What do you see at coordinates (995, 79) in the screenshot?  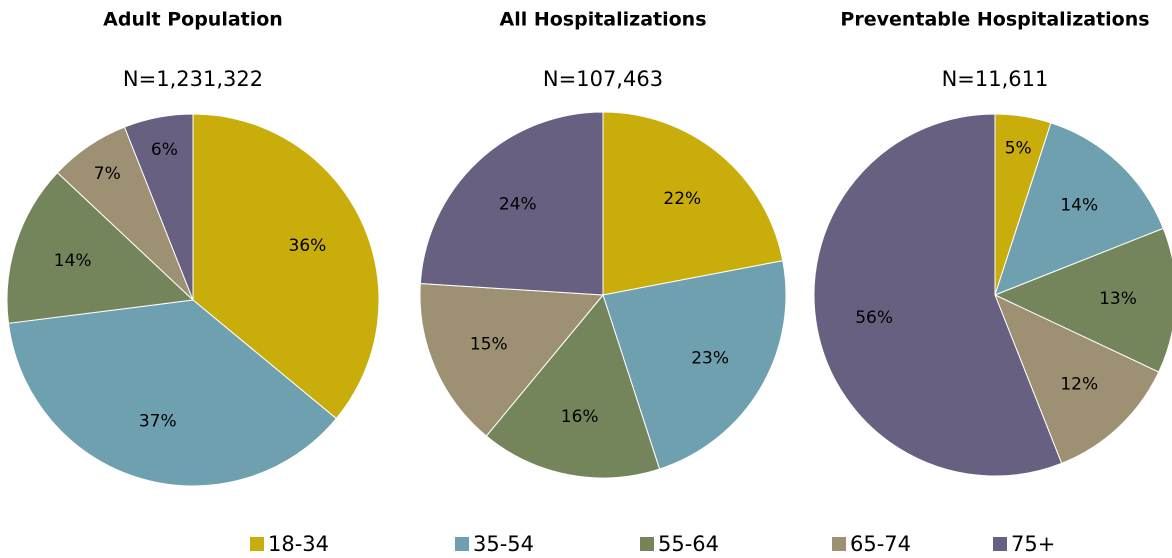 I see `chart-subtitle: N=11,611` at bounding box center [995, 79].